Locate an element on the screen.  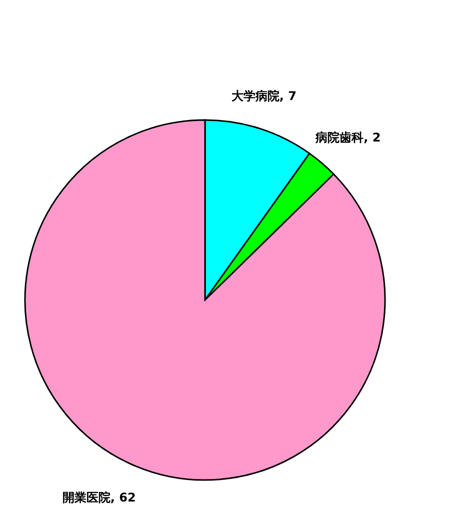
data-label: , 62 is located at coordinates (123, 497).